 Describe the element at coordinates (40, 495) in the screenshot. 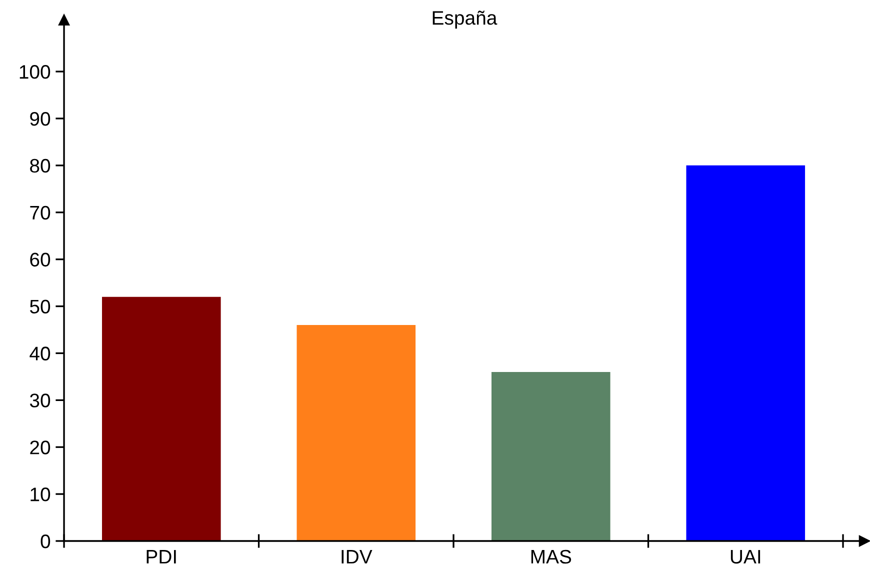

I see `y-tick-label: 10` at that location.